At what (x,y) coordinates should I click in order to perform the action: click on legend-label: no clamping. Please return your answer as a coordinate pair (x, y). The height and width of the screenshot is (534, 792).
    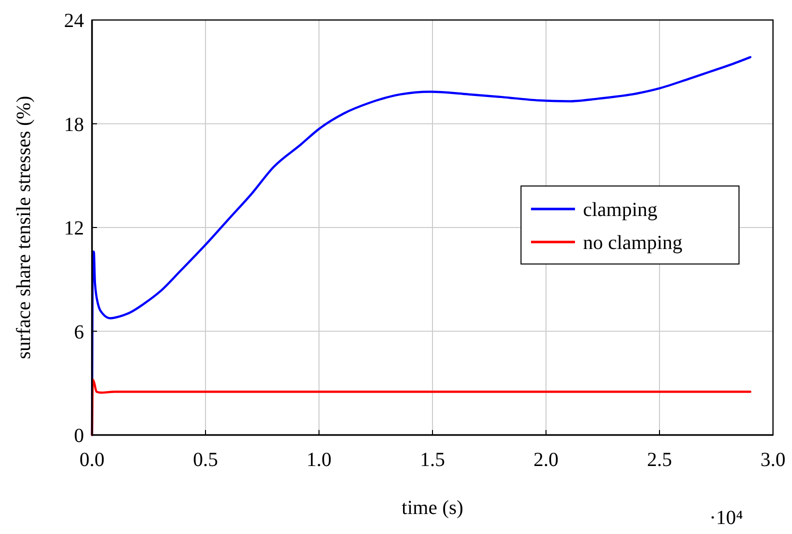
    Looking at the image, I should click on (632, 243).